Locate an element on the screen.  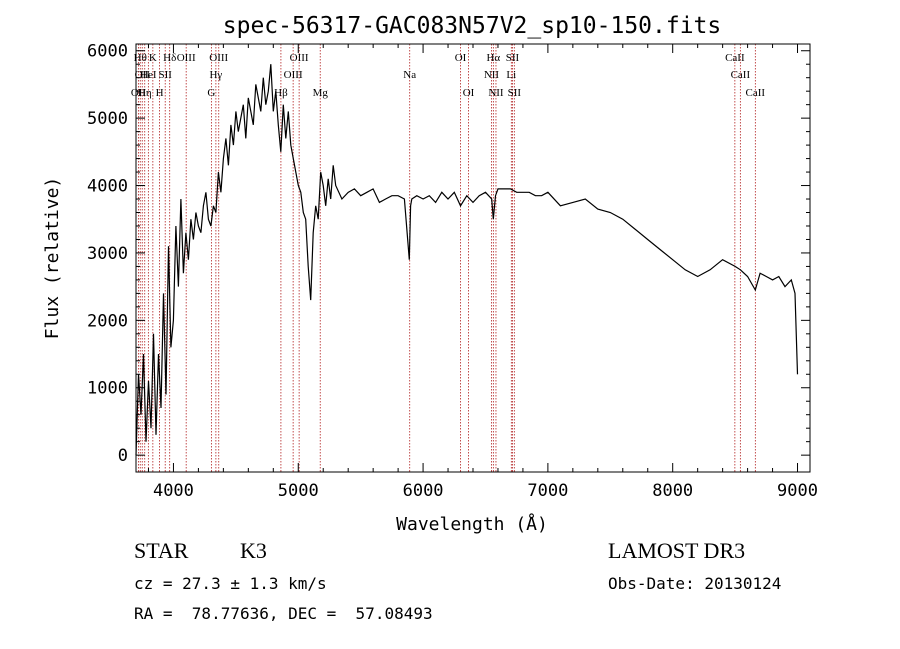
line-label-25: SII is located at coordinates (515, 93).